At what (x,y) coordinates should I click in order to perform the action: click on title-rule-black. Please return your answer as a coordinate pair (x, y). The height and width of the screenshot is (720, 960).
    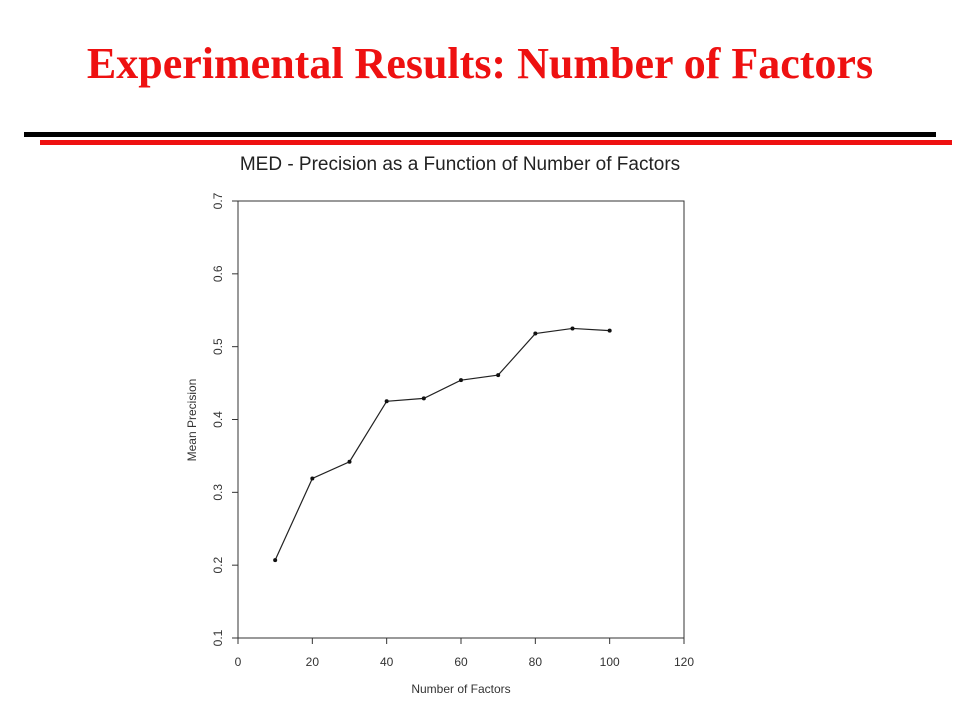
    Looking at the image, I should click on (480, 134).